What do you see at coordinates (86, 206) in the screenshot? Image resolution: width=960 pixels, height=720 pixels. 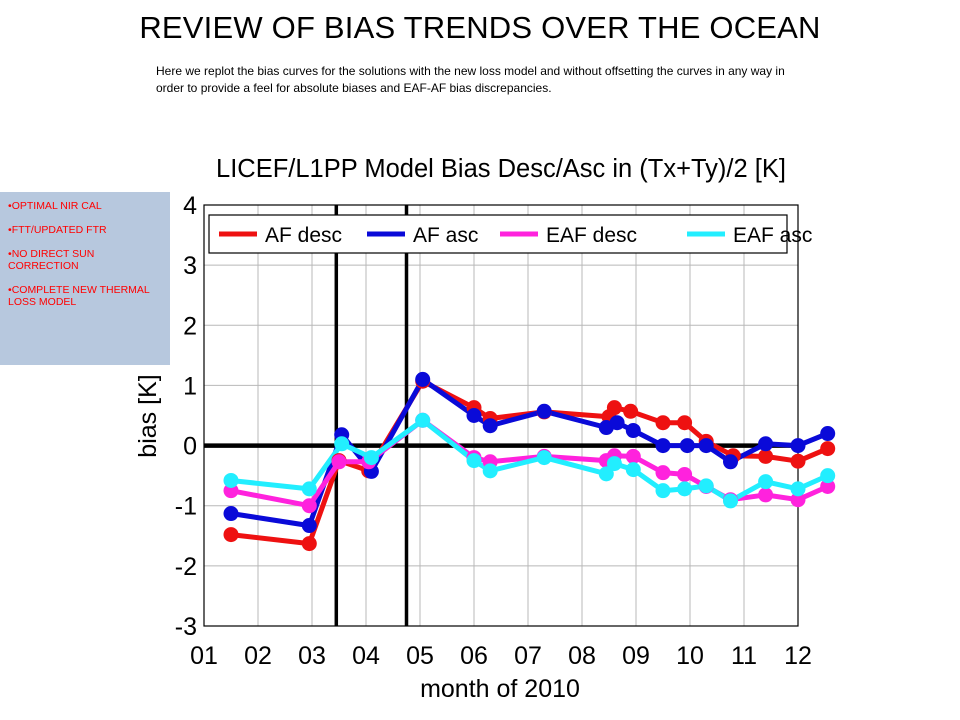 I see `settings-item: OPTIMAL NIR CAL` at bounding box center [86, 206].